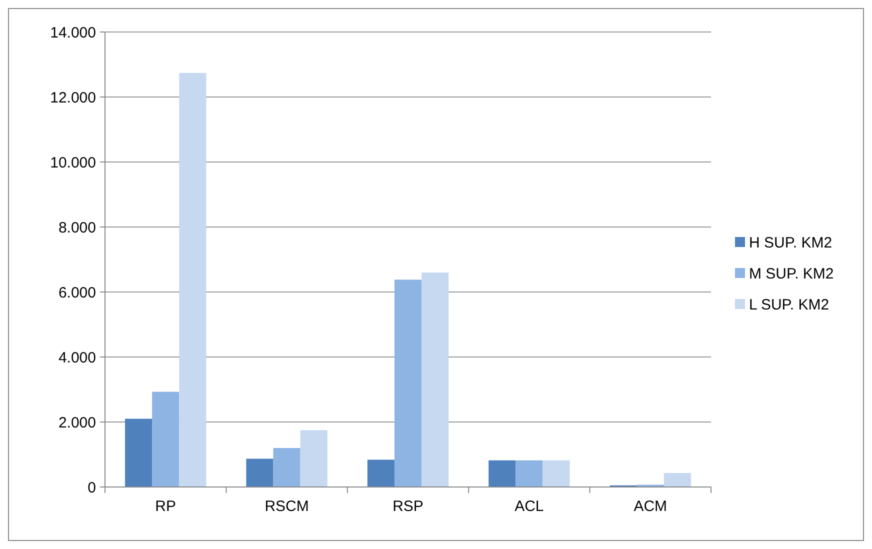  I want to click on y-tick-label: 4.000, so click(77, 357).